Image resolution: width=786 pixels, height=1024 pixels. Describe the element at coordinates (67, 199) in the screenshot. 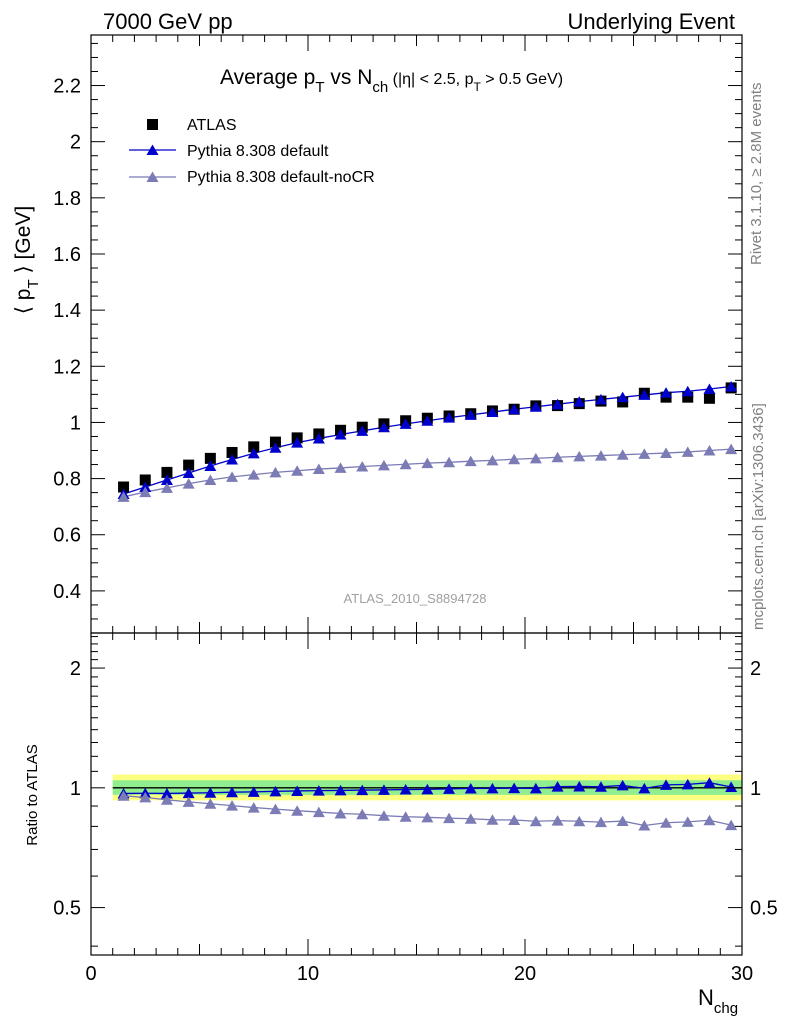

I see `main-y-tick-label: 1.8` at that location.